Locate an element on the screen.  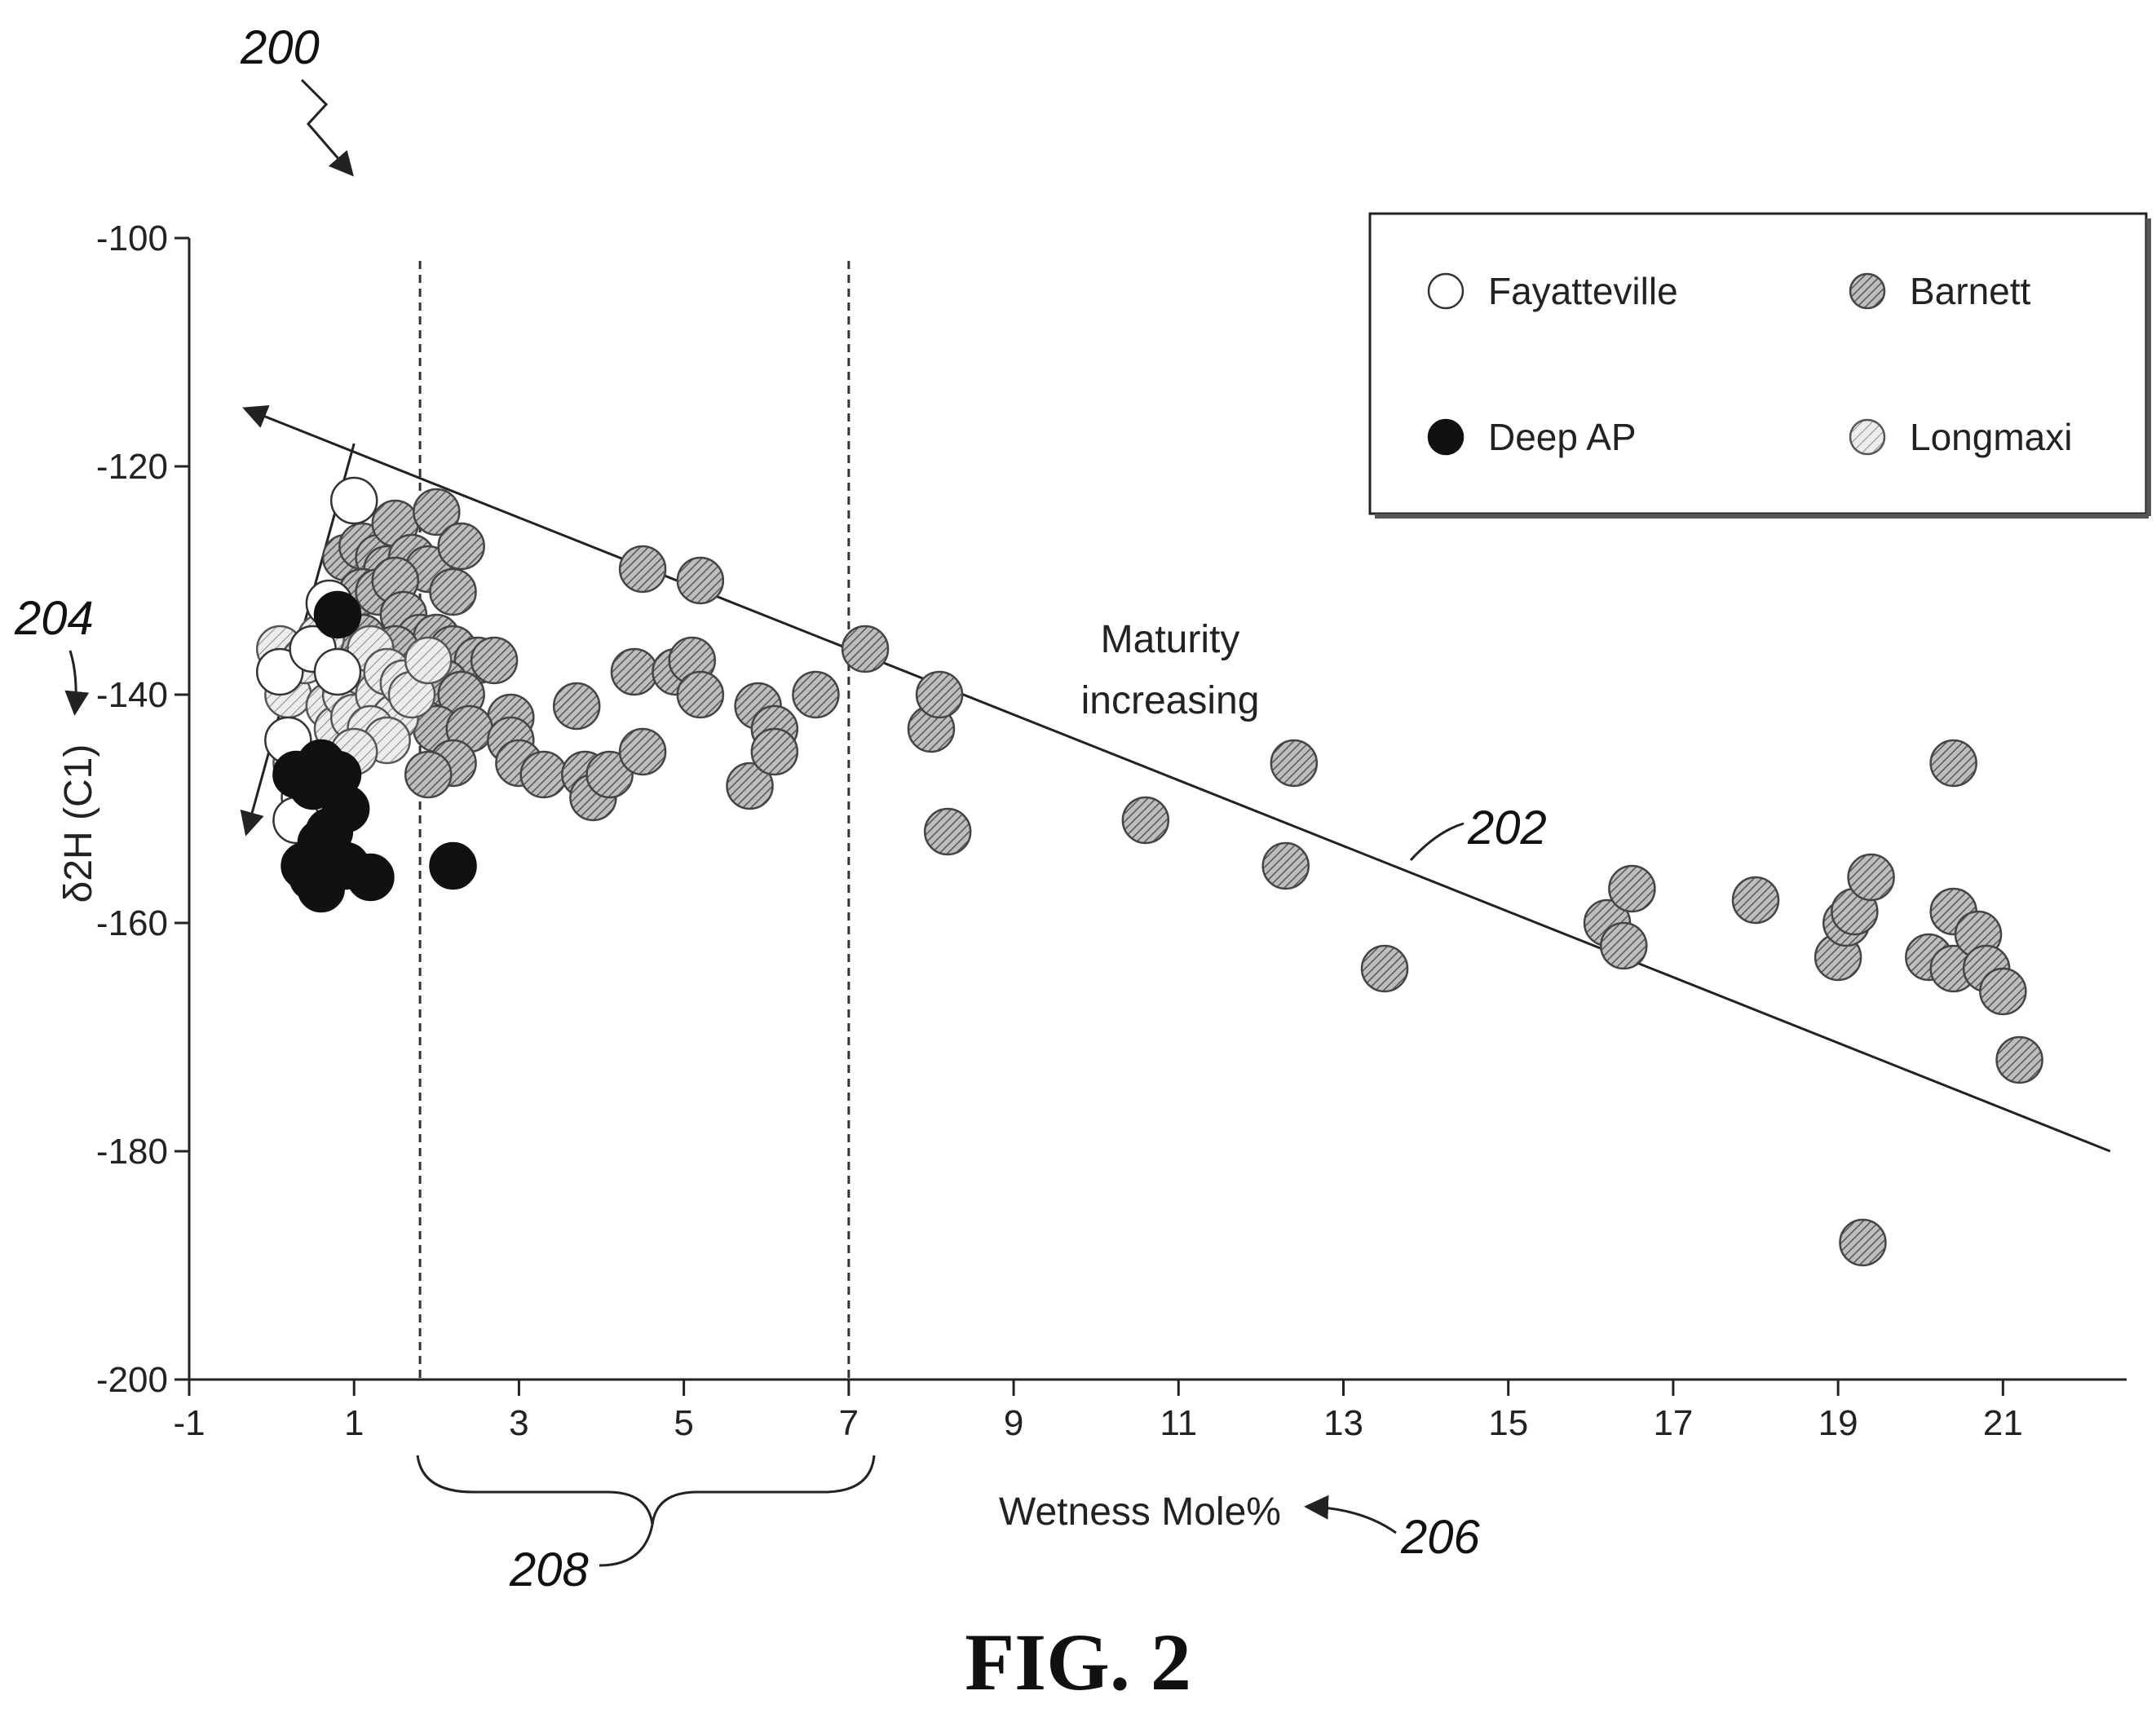
x-tick-label: 19 is located at coordinates (1838, 1423).